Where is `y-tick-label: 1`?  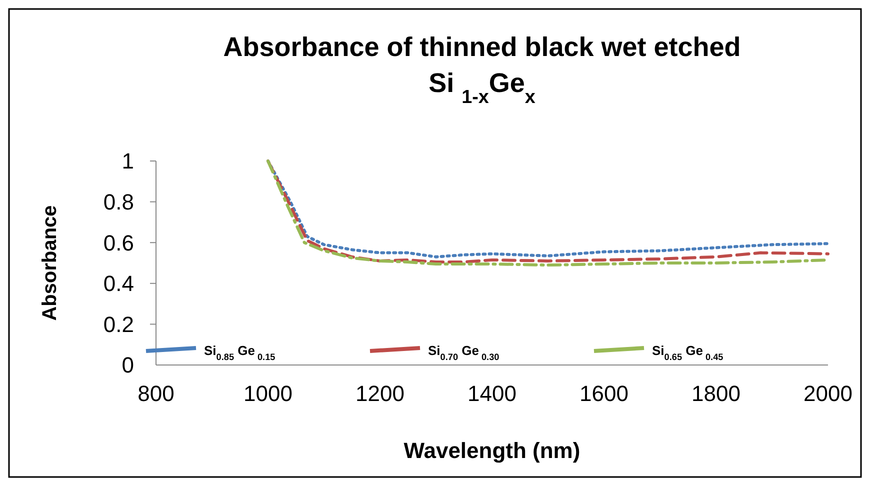
y-tick-label: 1 is located at coordinates (128, 161).